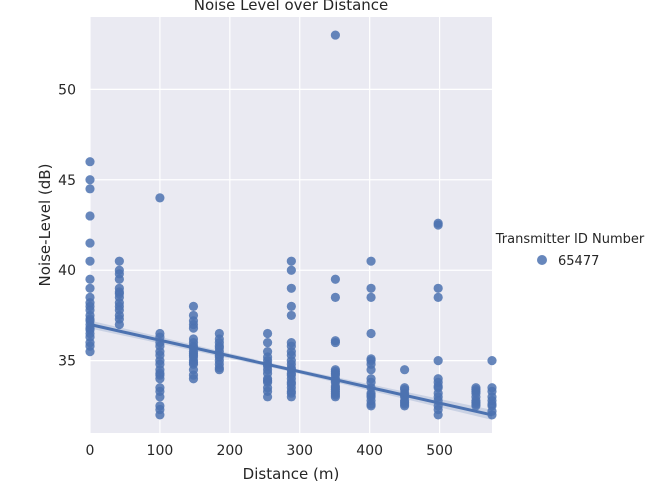 This screenshot has width=655, height=500. I want to click on y-tick-label: 50, so click(67, 90).